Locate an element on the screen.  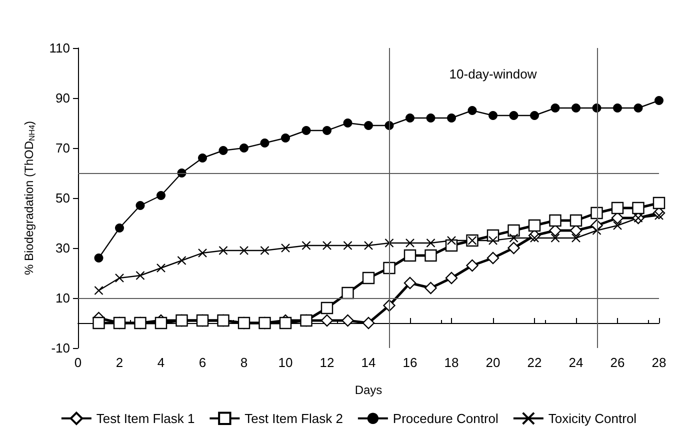
legend-label: Test Item Flask 1 is located at coordinates (145, 418).